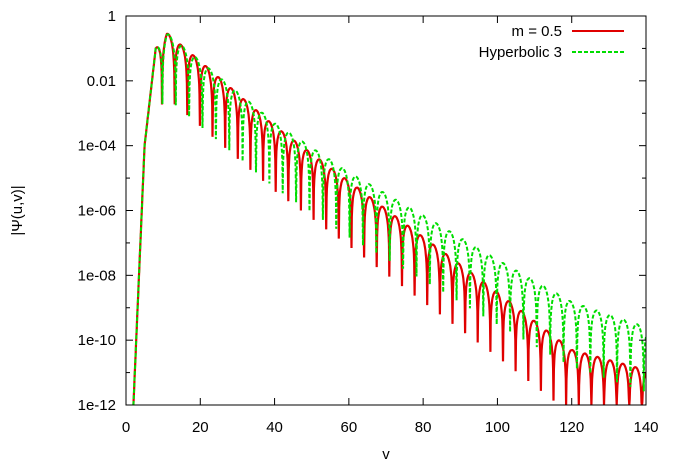 The image size is (680, 466). Describe the element at coordinates (520, 52) in the screenshot. I see `legend-label: Hyperbolic 3` at that location.